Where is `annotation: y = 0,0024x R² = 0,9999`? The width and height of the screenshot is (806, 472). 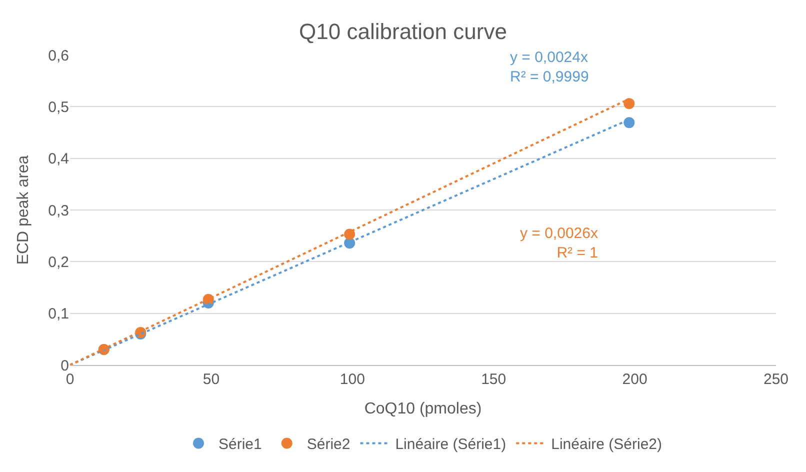 annotation: y = 0,0024x R² = 0,9999 is located at coordinates (549, 67).